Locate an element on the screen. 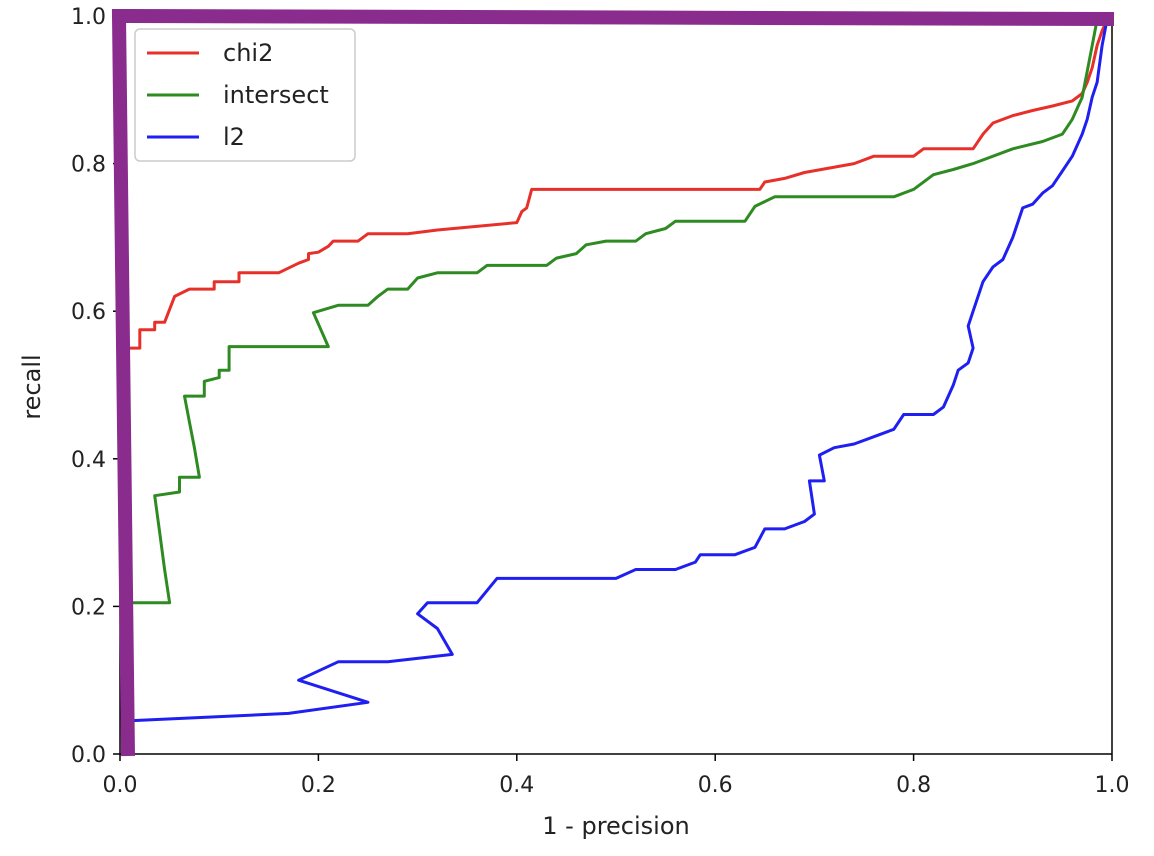 The height and width of the screenshot is (856, 1154). x-tick-label: 0.6 is located at coordinates (715, 785).